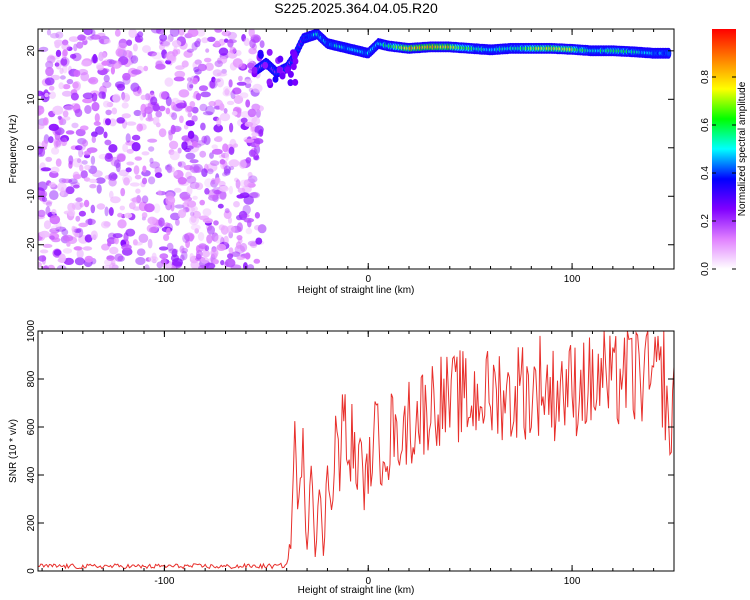 The image size is (750, 600). What do you see at coordinates (31, 244) in the screenshot?
I see `y-tick-label: -20` at bounding box center [31, 244].